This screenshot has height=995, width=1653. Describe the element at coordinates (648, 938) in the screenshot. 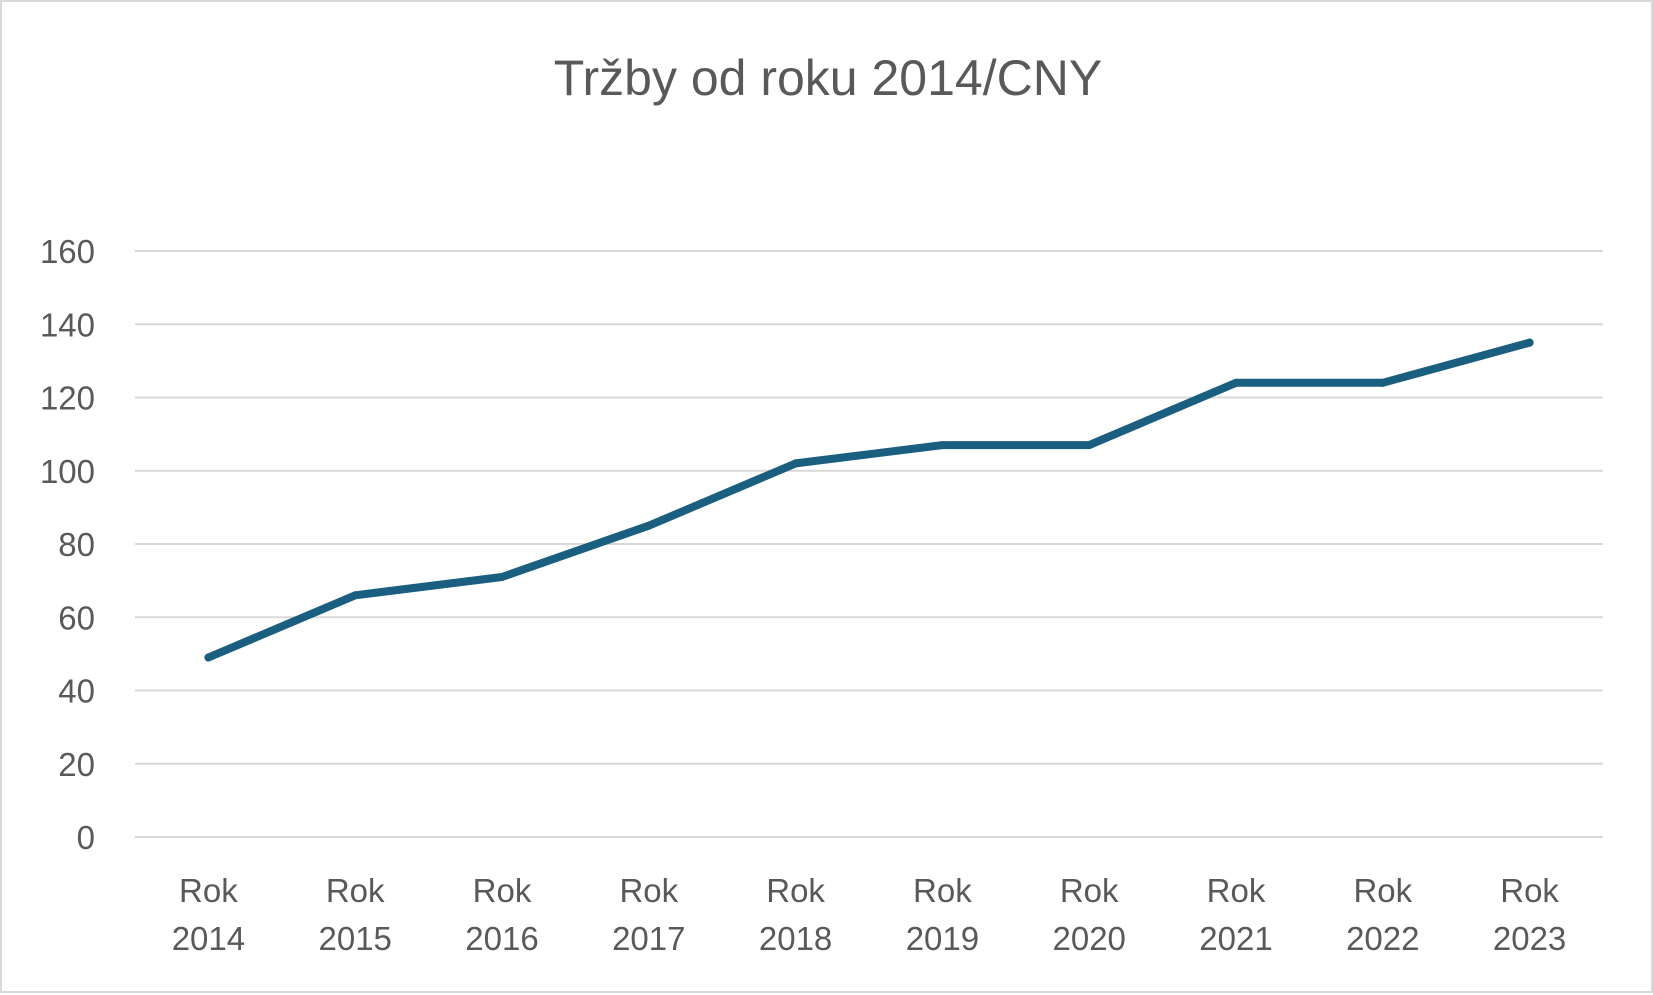

I see `x-tick-label-line: 2017` at that location.